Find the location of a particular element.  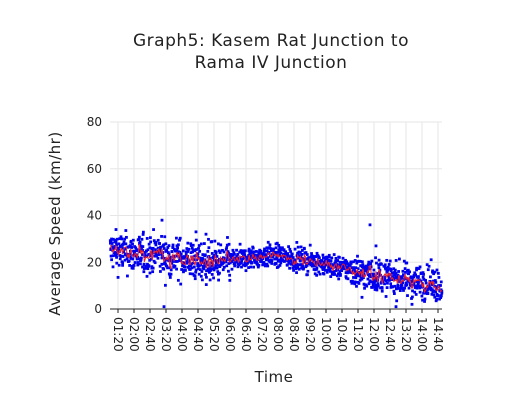

x-tick-label: 10:00 is located at coordinates (326, 334).